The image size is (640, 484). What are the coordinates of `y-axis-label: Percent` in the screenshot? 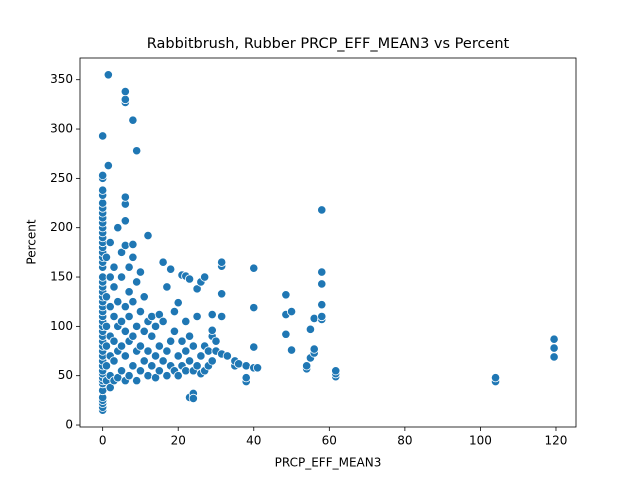 It's located at (32, 241).